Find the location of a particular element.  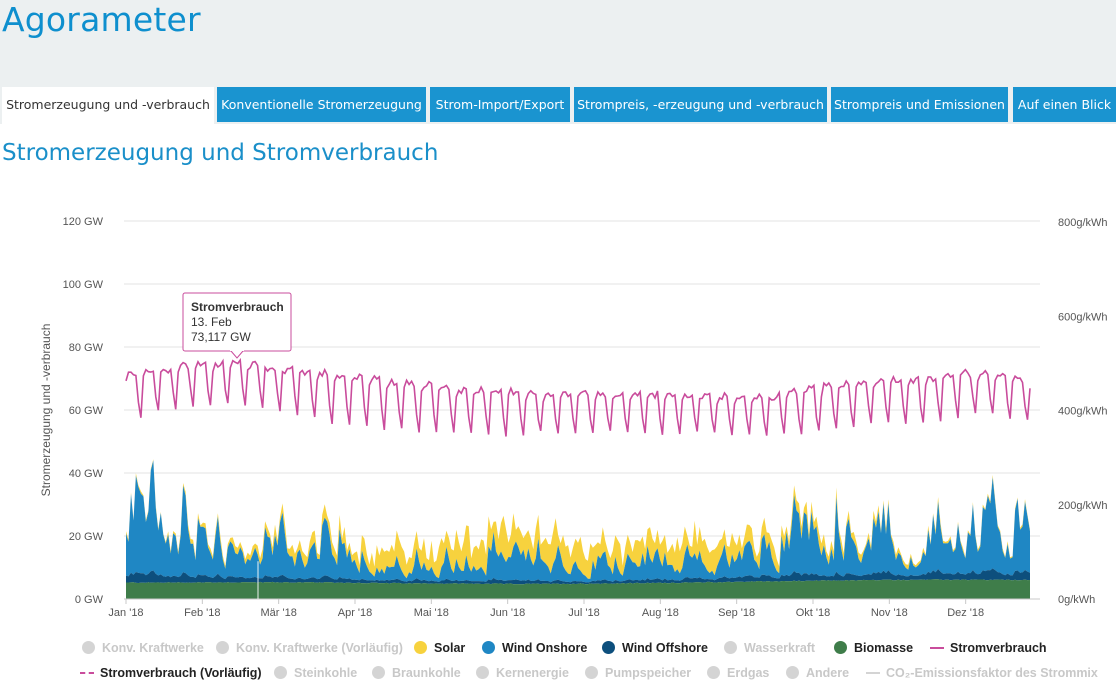

tab-strompreis-emissionen: Strompreis und Emissionen is located at coordinates (919, 104).